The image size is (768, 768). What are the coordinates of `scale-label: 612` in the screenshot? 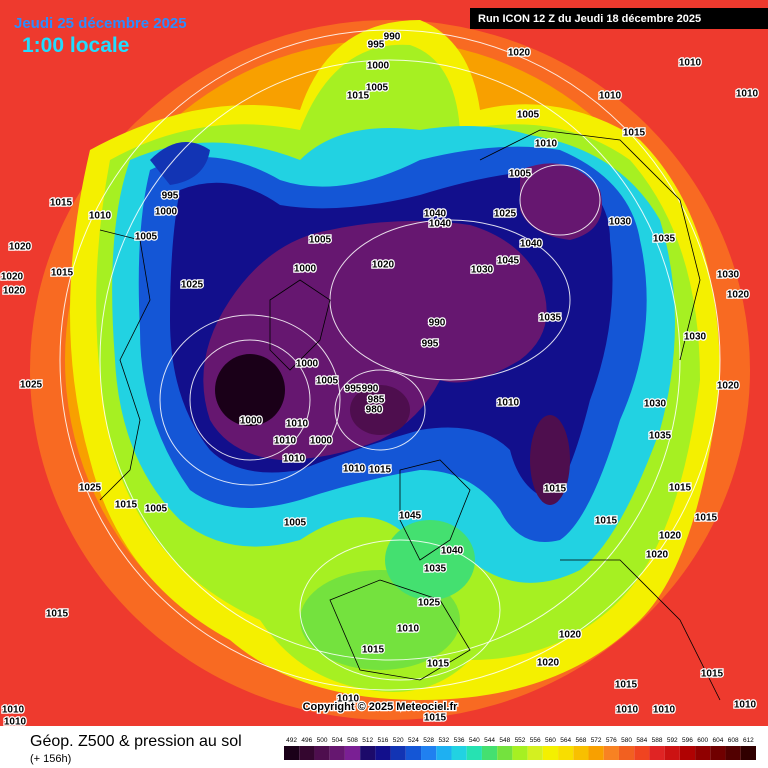 It's located at (748, 740).